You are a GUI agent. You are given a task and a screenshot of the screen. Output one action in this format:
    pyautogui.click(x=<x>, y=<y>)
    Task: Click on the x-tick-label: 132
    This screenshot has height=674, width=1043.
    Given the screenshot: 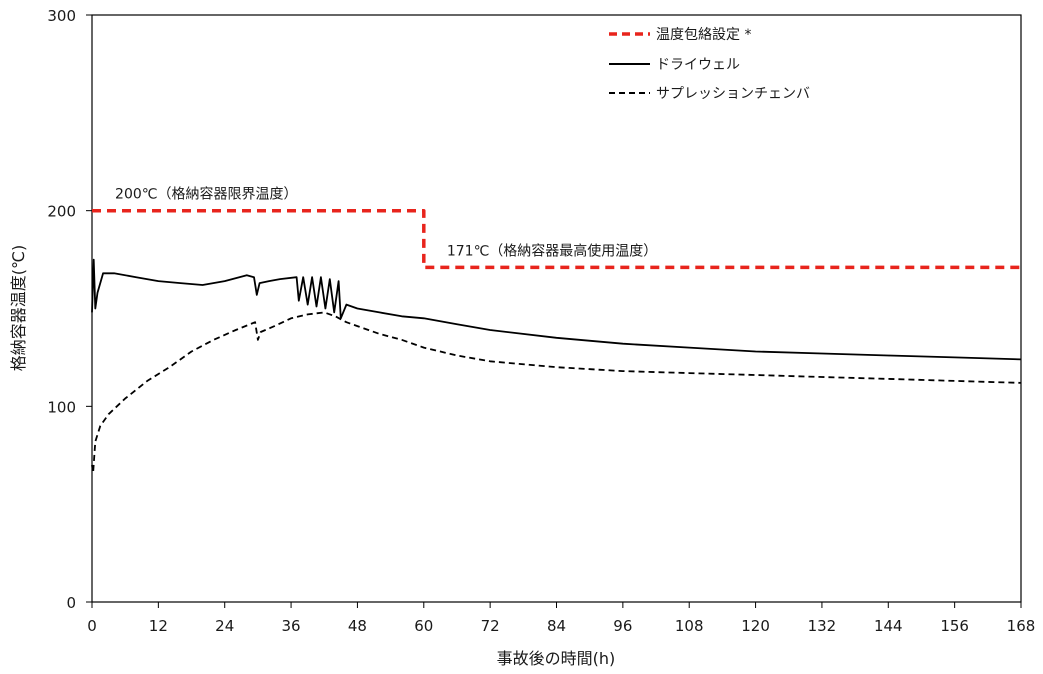 What is the action you would take?
    pyautogui.click(x=822, y=626)
    